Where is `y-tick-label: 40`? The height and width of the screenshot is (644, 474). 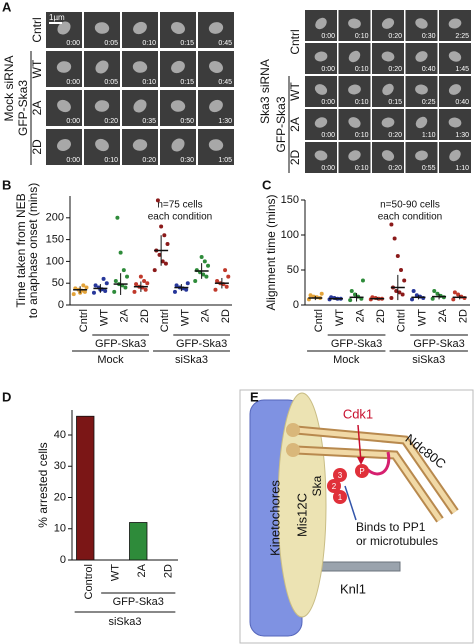 y-tick-label: 40 is located at coordinates (60, 435).